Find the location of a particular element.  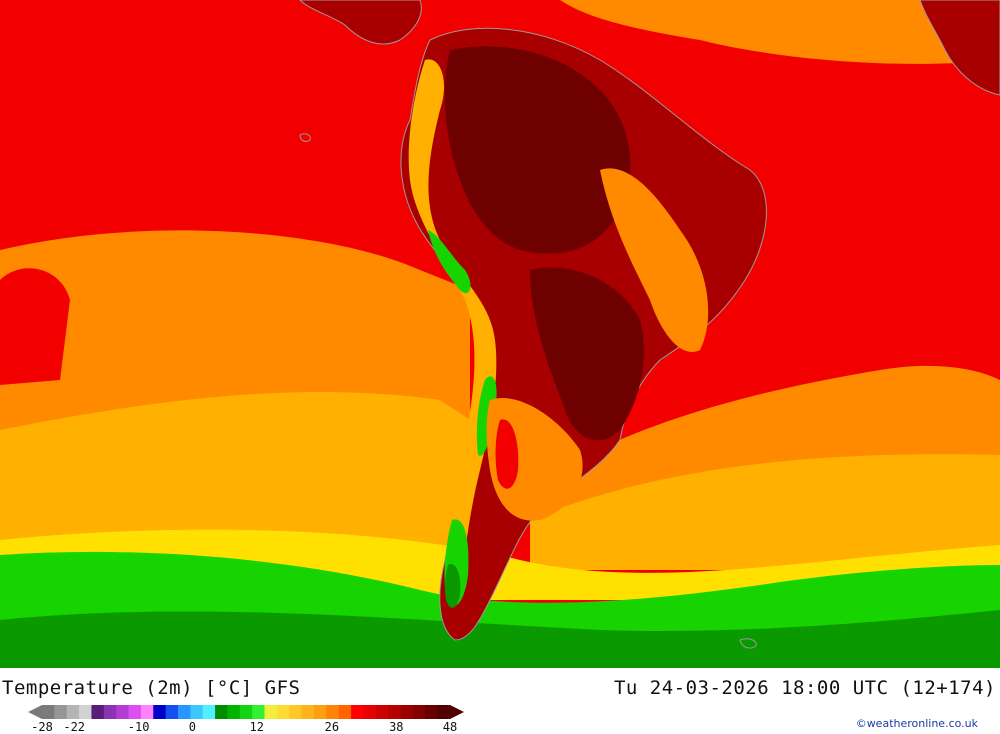

colorbar-tick-label: -22 is located at coordinates (74, 727).